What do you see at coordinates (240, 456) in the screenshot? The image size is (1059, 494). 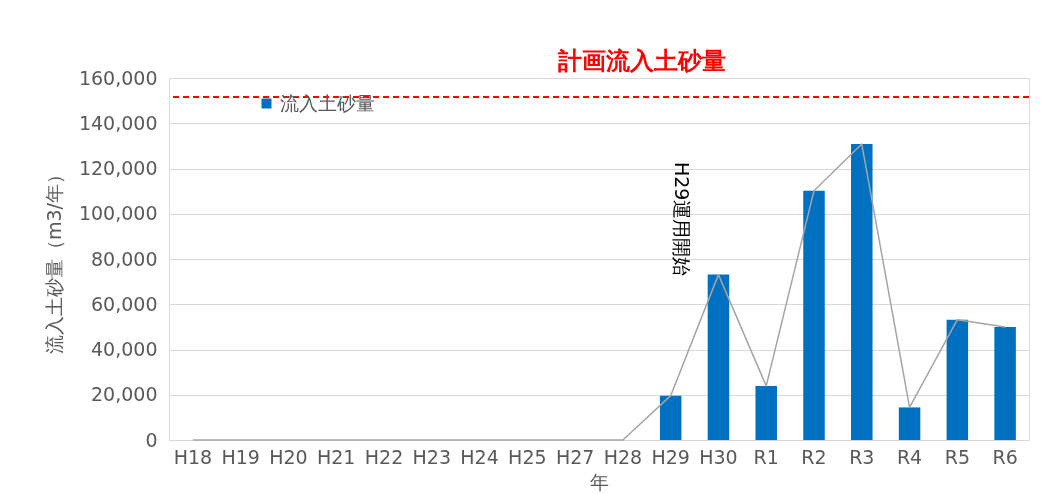 I see `x-tick-label: H19` at bounding box center [240, 456].